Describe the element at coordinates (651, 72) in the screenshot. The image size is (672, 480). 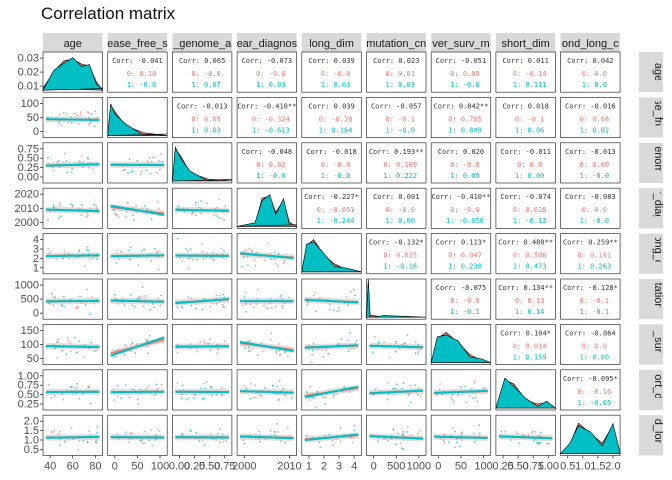
I see `row-strip: age` at that location.